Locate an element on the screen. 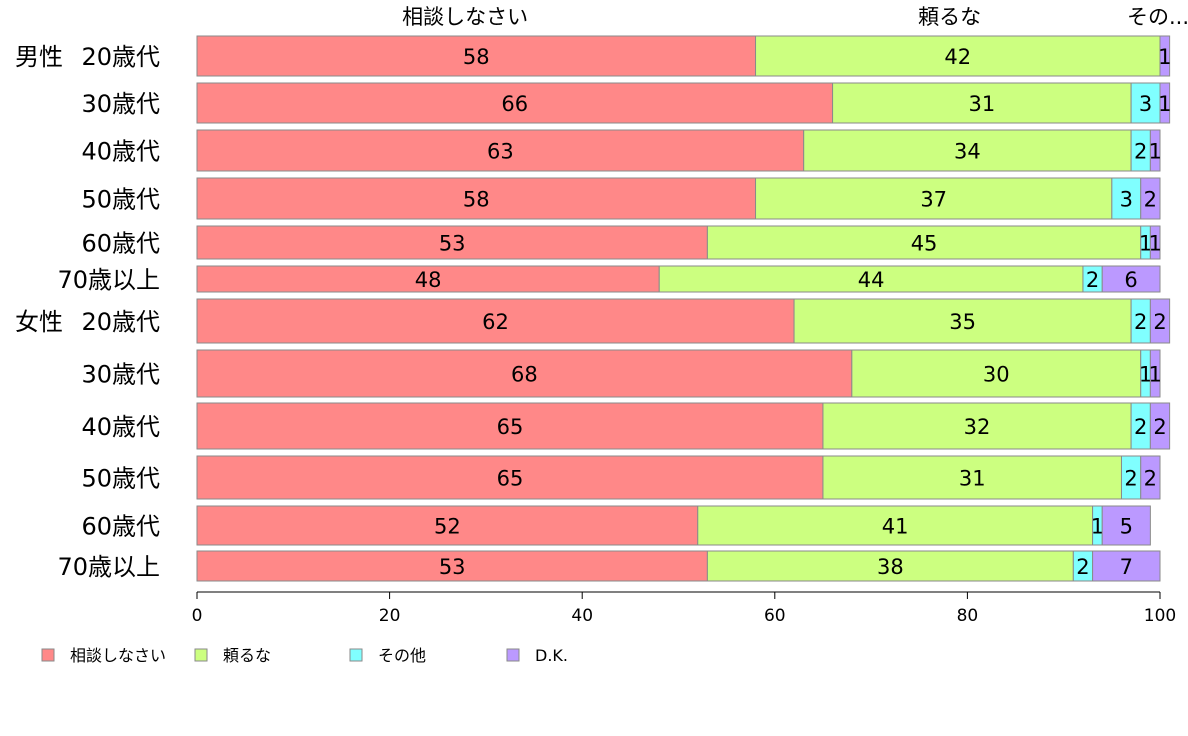  group-label: 男性 is located at coordinates (39, 57).